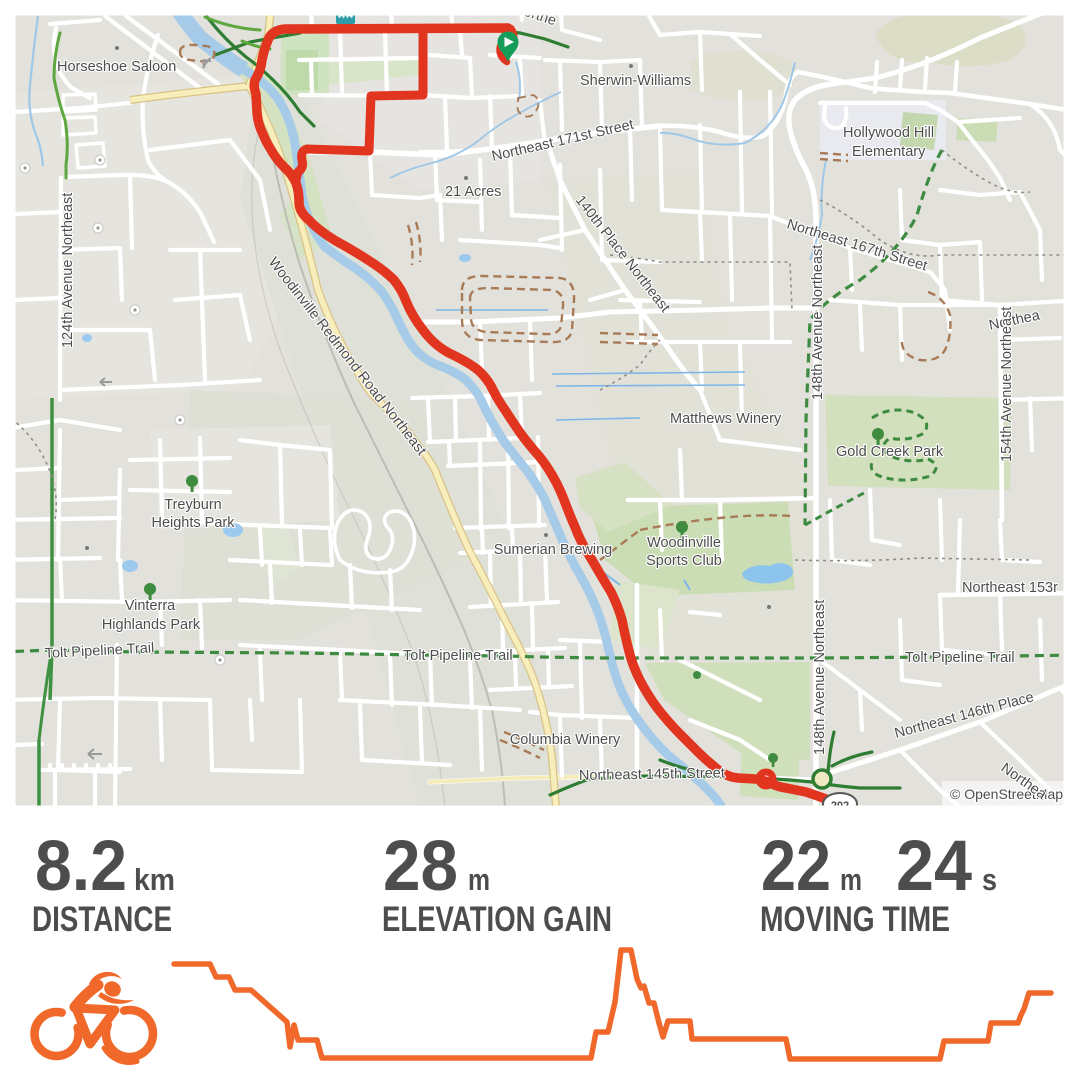 This screenshot has height=1080, width=1080. What do you see at coordinates (116, 67) in the screenshot?
I see `svg-text: Horseshoe Saloon` at bounding box center [116, 67].